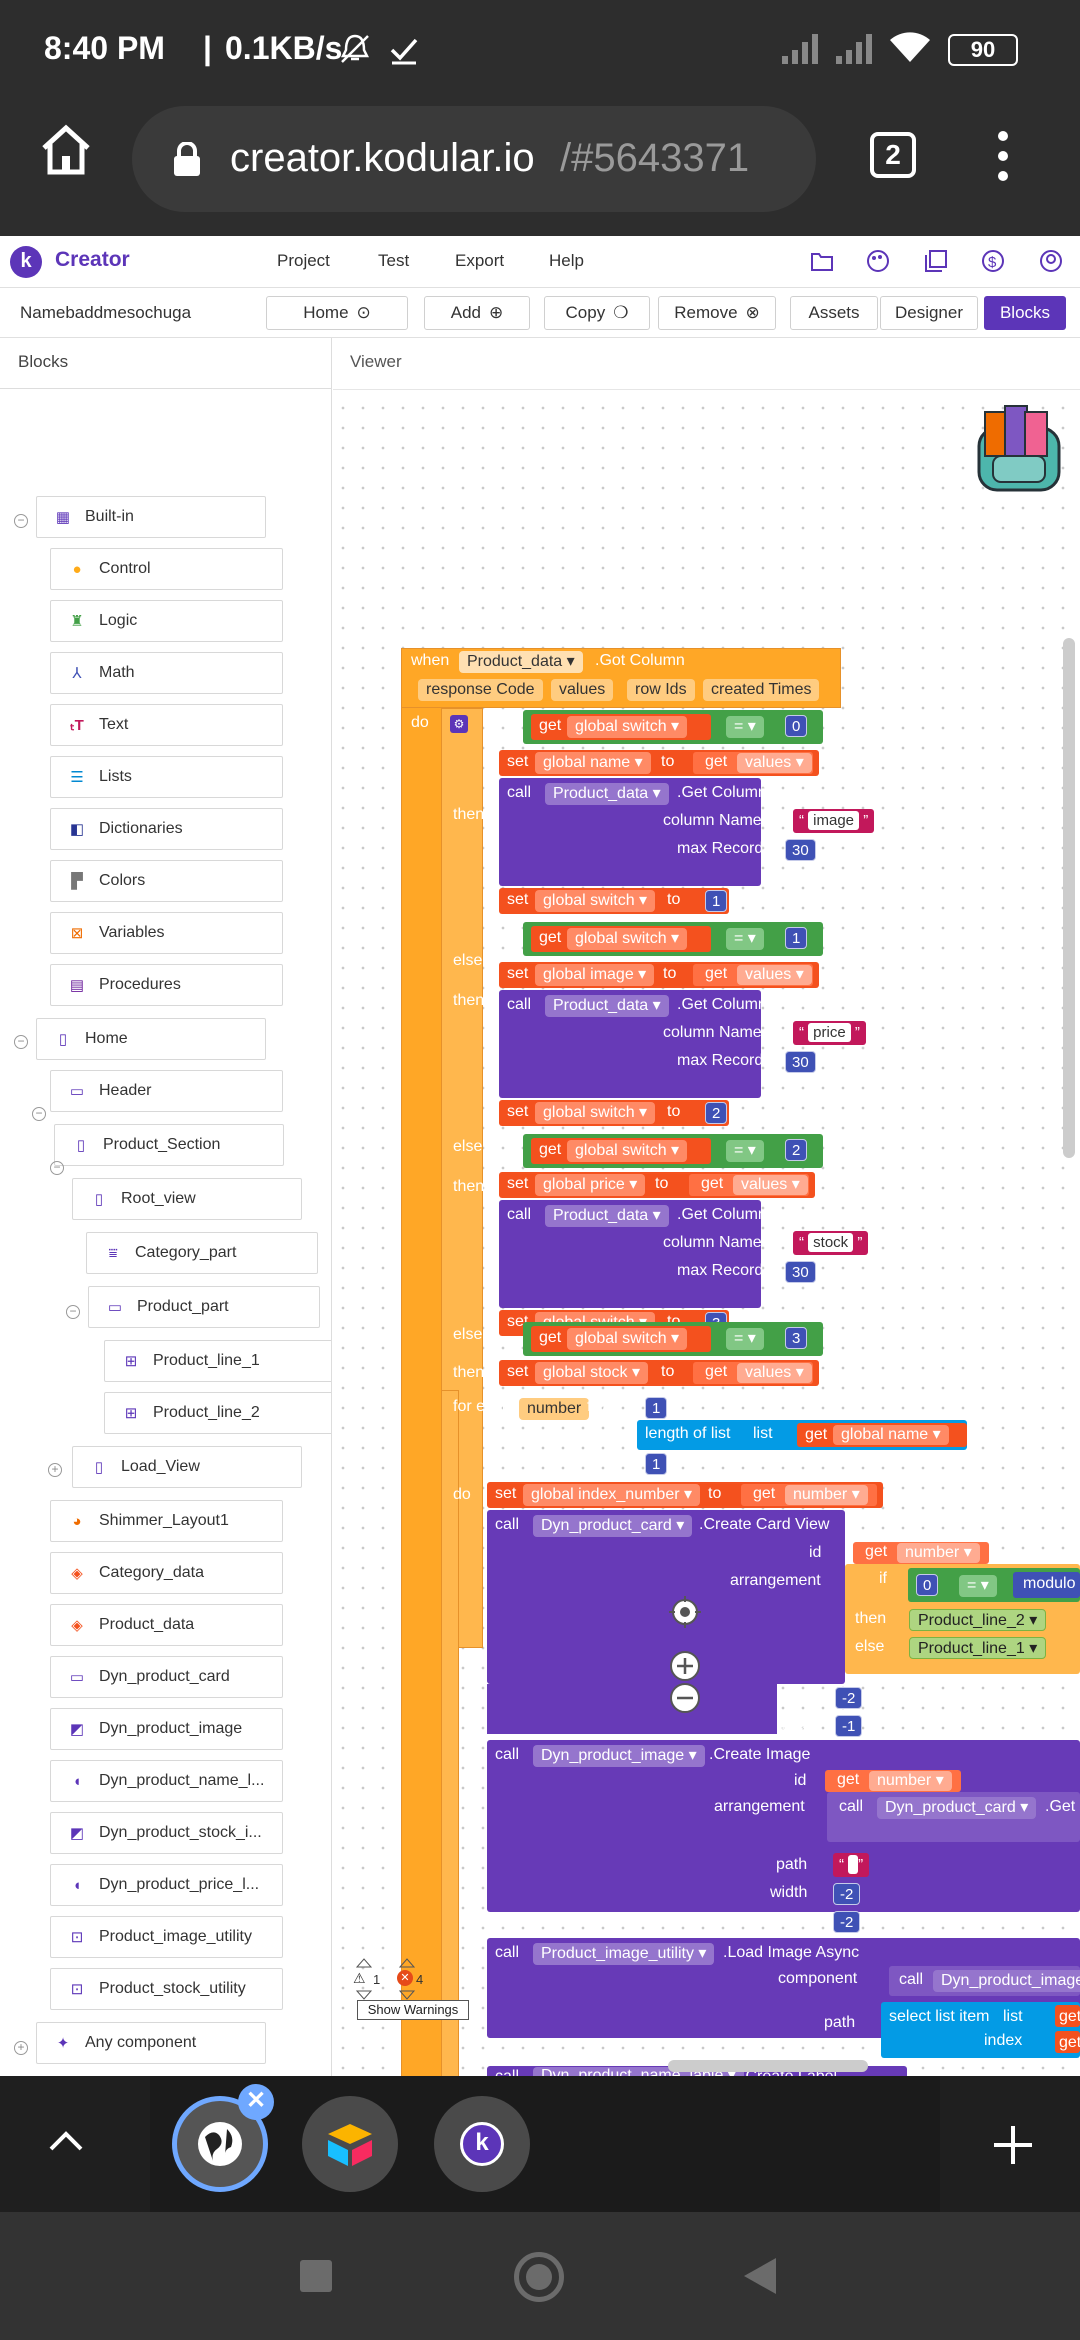 The image size is (1080, 2340). I want to click on call-create-card-view, so click(666, 1597).